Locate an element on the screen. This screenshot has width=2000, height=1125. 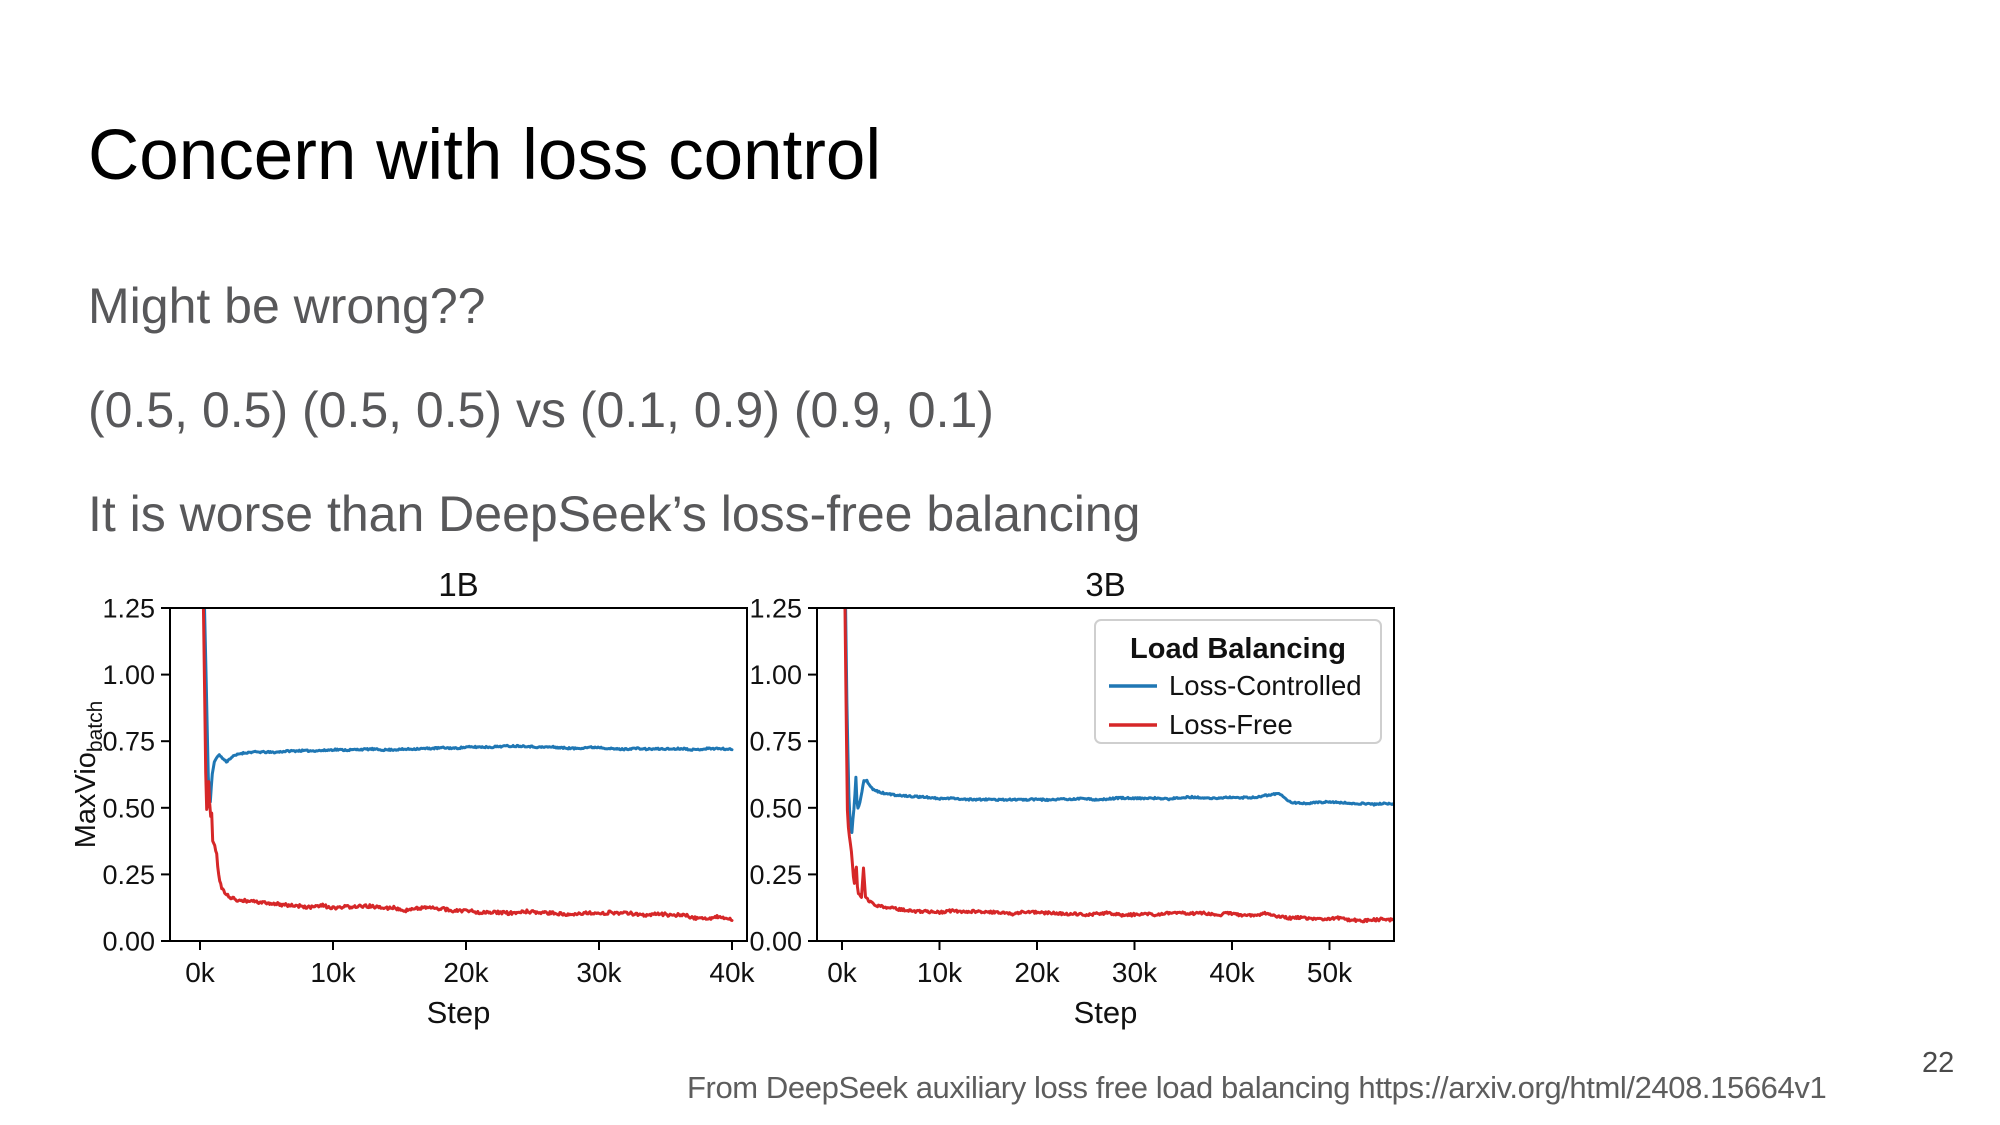
body-line-1: Might be wrong?? is located at coordinates (287, 306).